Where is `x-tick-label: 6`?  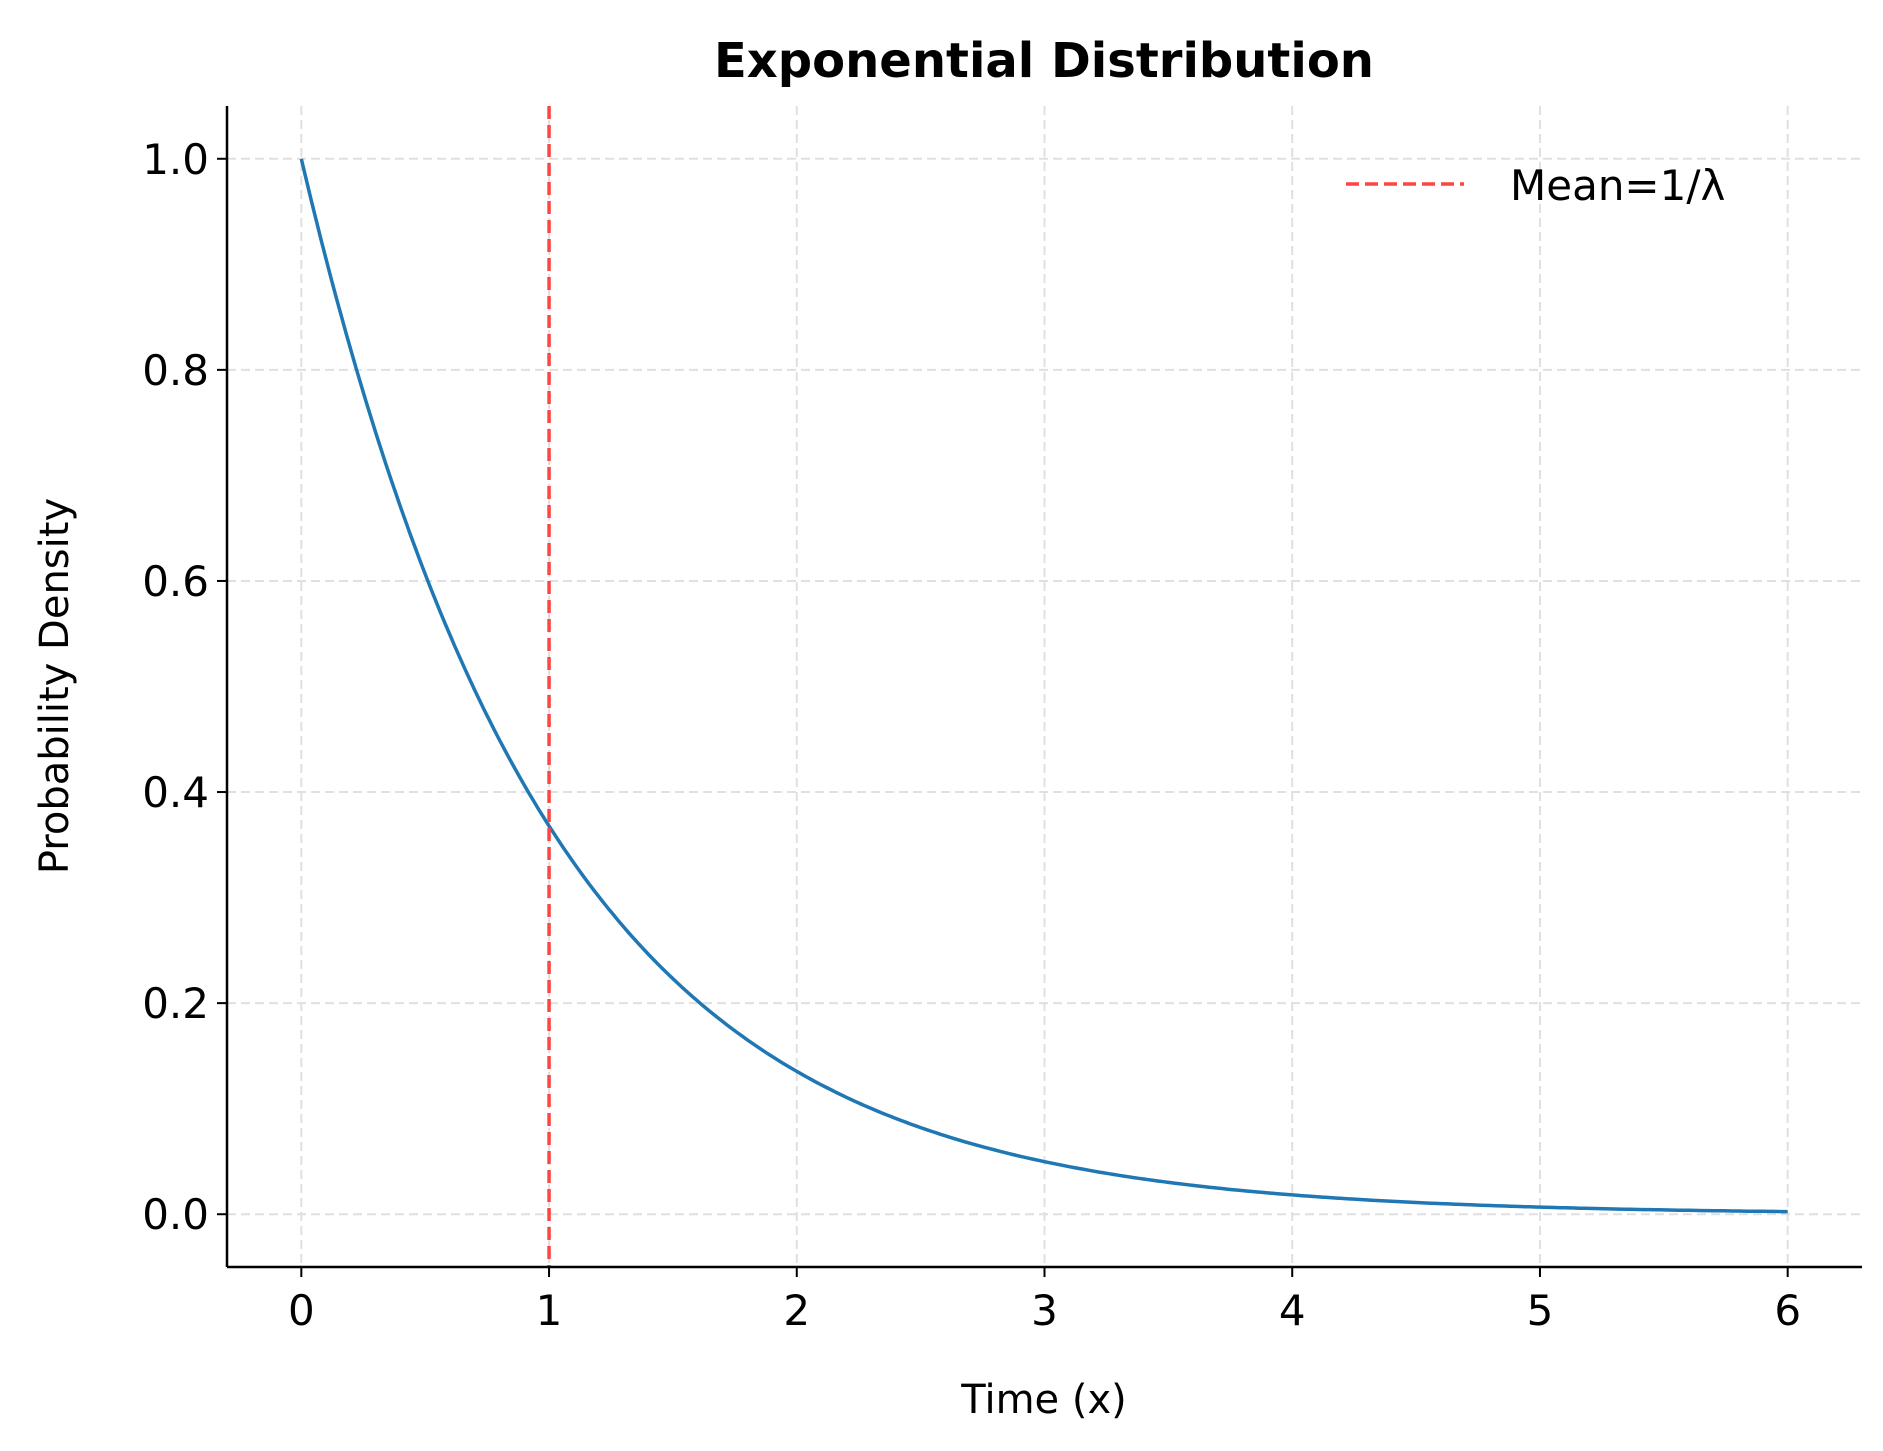
x-tick-label: 6 is located at coordinates (1787, 1310).